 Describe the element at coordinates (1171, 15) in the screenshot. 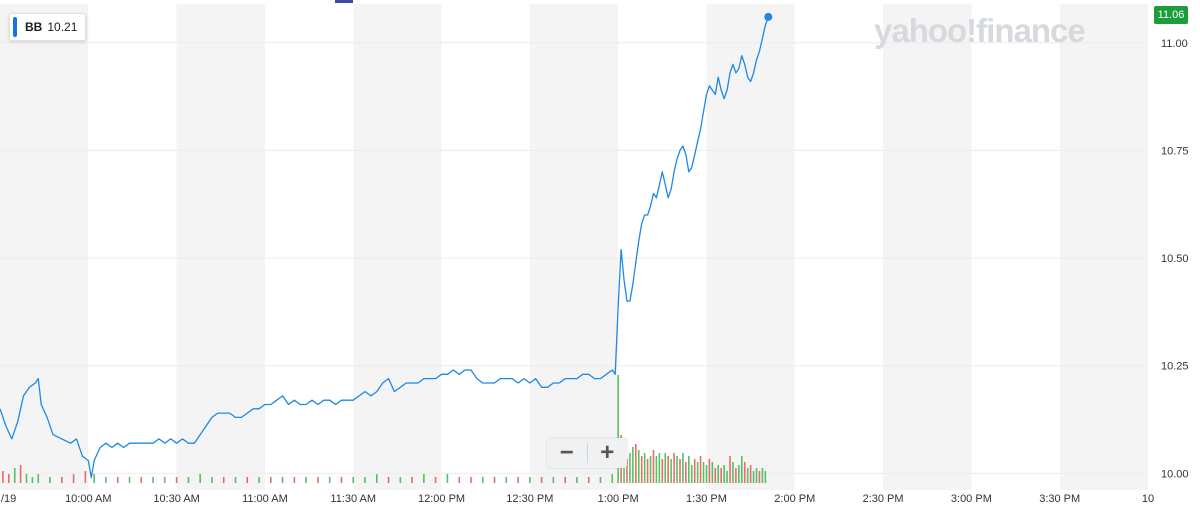

I see `last-price-badge: 11.06` at that location.